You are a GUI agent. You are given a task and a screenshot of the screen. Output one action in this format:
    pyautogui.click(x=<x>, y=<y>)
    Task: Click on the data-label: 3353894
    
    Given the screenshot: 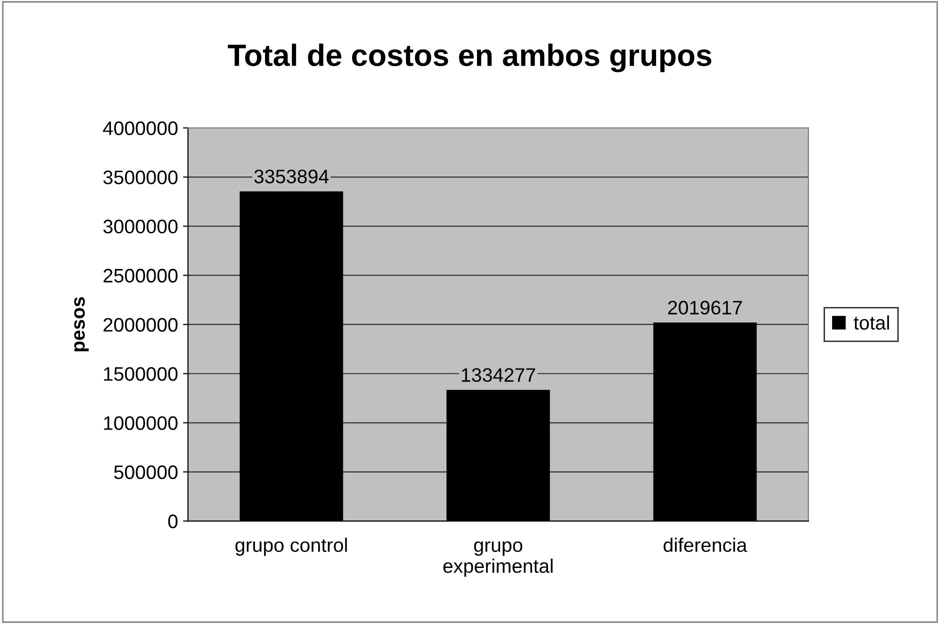 What is the action you would take?
    pyautogui.click(x=291, y=177)
    